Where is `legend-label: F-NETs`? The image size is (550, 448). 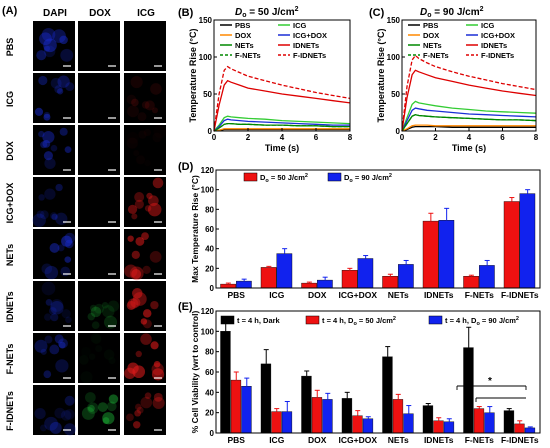
legend-label: F-NETs is located at coordinates (248, 55).